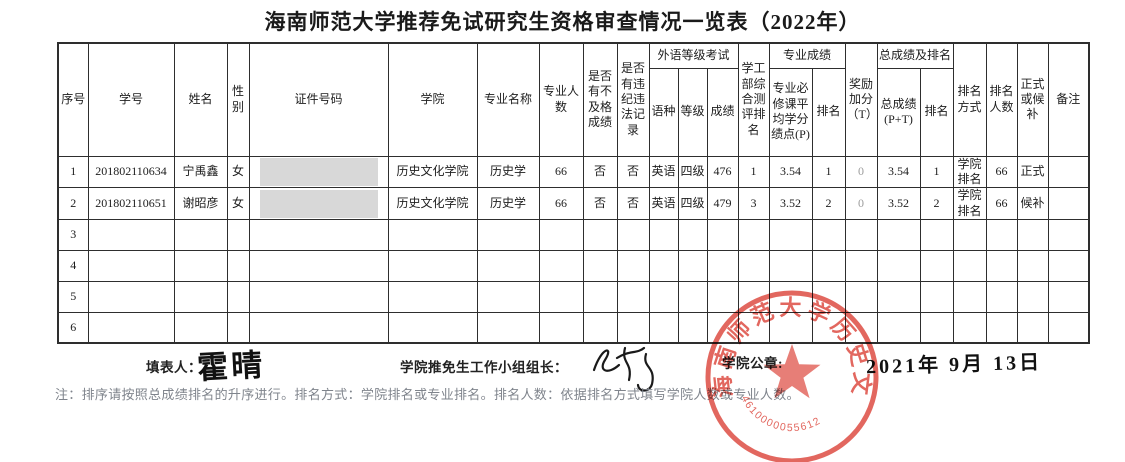  What do you see at coordinates (73, 296) in the screenshot?
I see `cell: 5` at bounding box center [73, 296].